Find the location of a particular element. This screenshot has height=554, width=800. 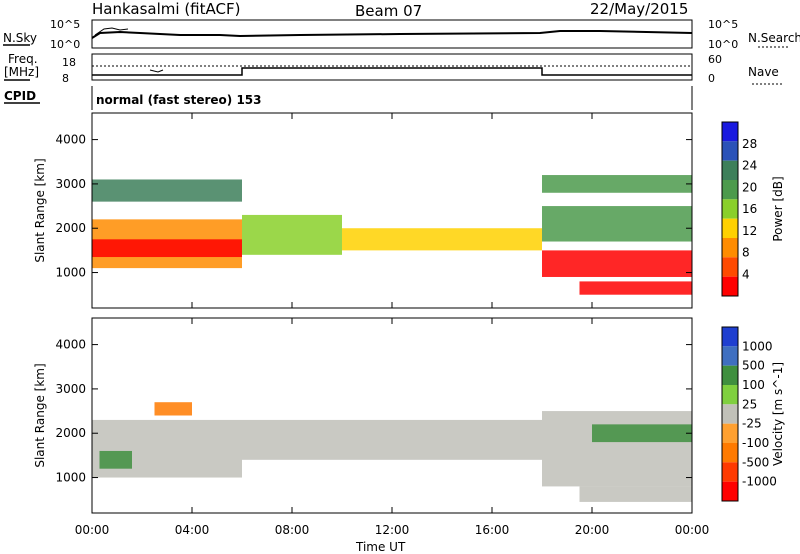

colorbar-tick-label: 28 is located at coordinates (749, 144).